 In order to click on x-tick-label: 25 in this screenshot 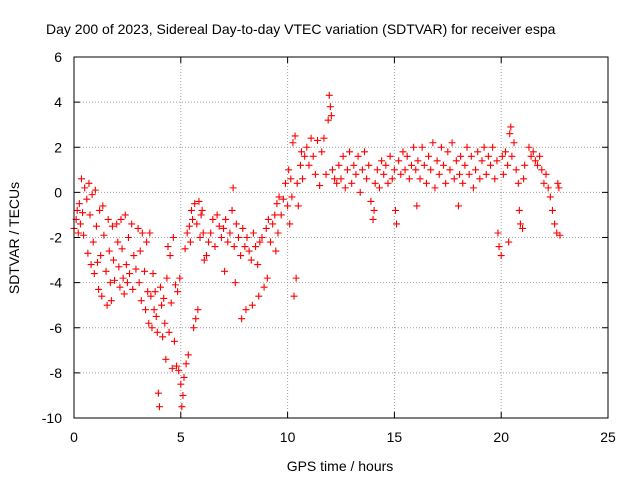, I will do `click(608, 437)`.